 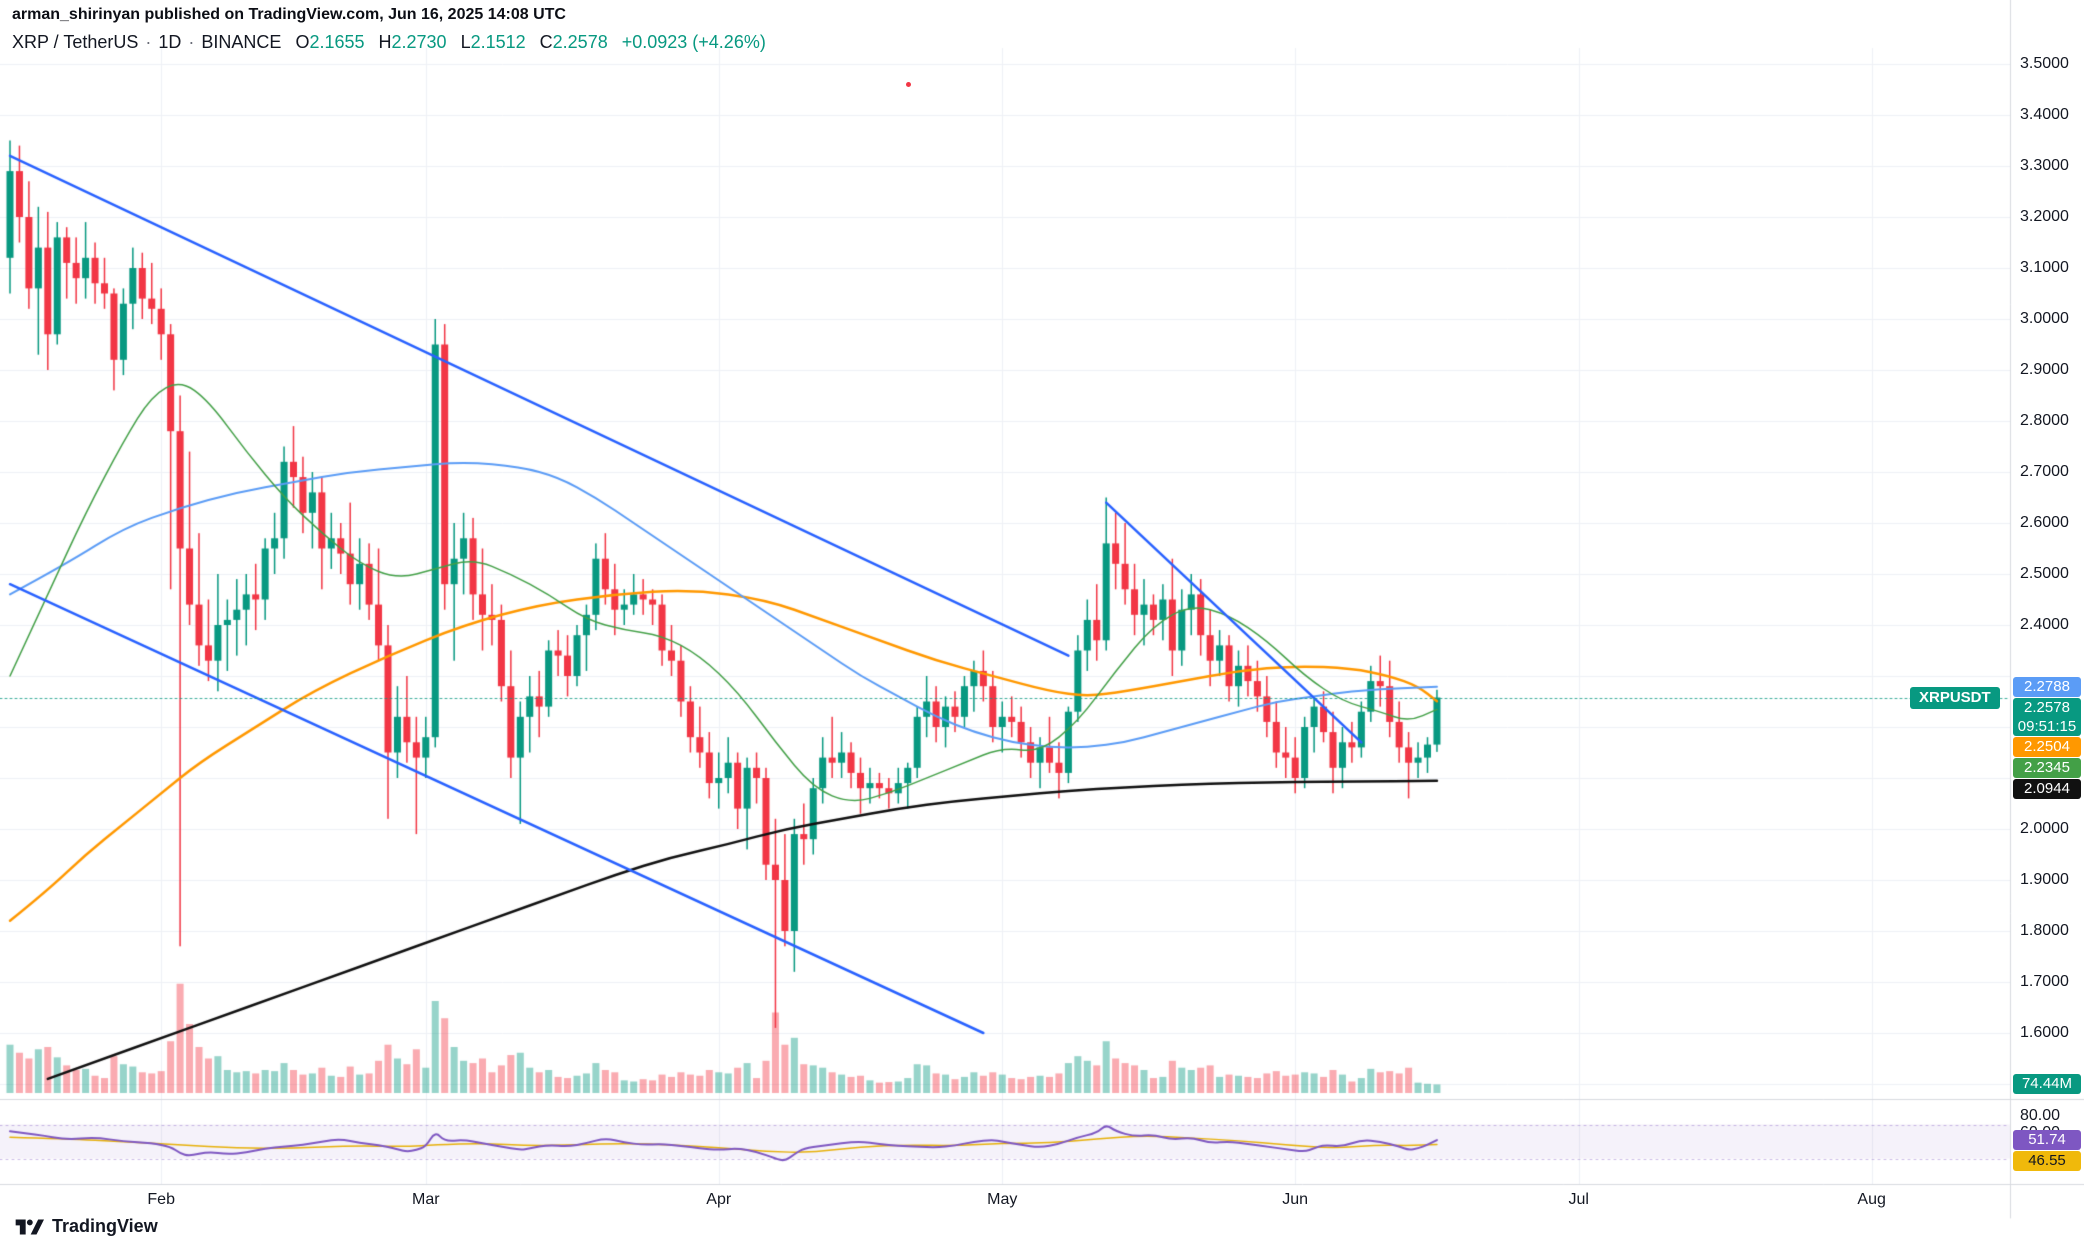 What do you see at coordinates (2044, 471) in the screenshot?
I see `price-axis-label: 2.7000` at bounding box center [2044, 471].